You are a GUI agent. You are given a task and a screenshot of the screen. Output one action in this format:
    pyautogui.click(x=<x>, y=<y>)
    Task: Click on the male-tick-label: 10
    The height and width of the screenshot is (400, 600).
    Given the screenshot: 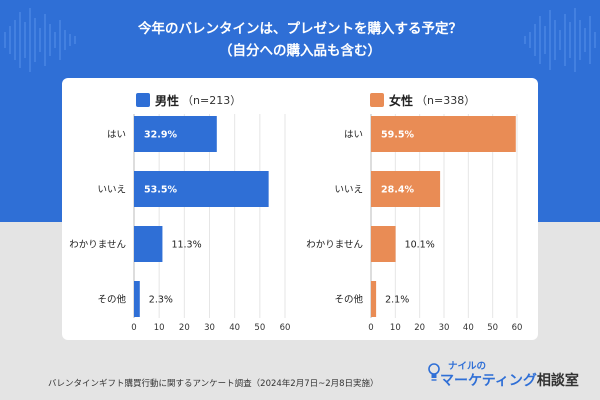 What is the action you would take?
    pyautogui.click(x=159, y=328)
    